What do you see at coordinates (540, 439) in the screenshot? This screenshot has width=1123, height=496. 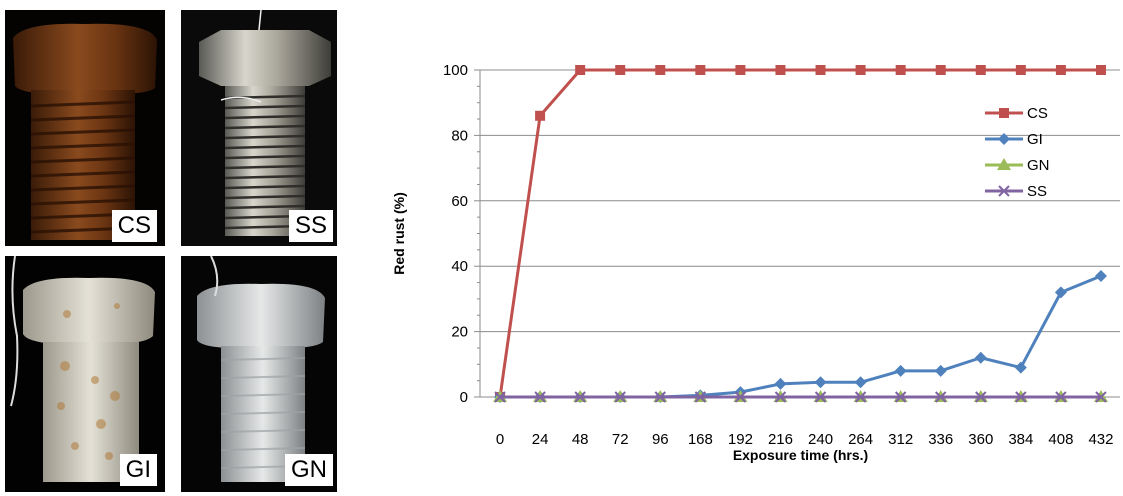 I see `x-tick-label: 24` at bounding box center [540, 439].